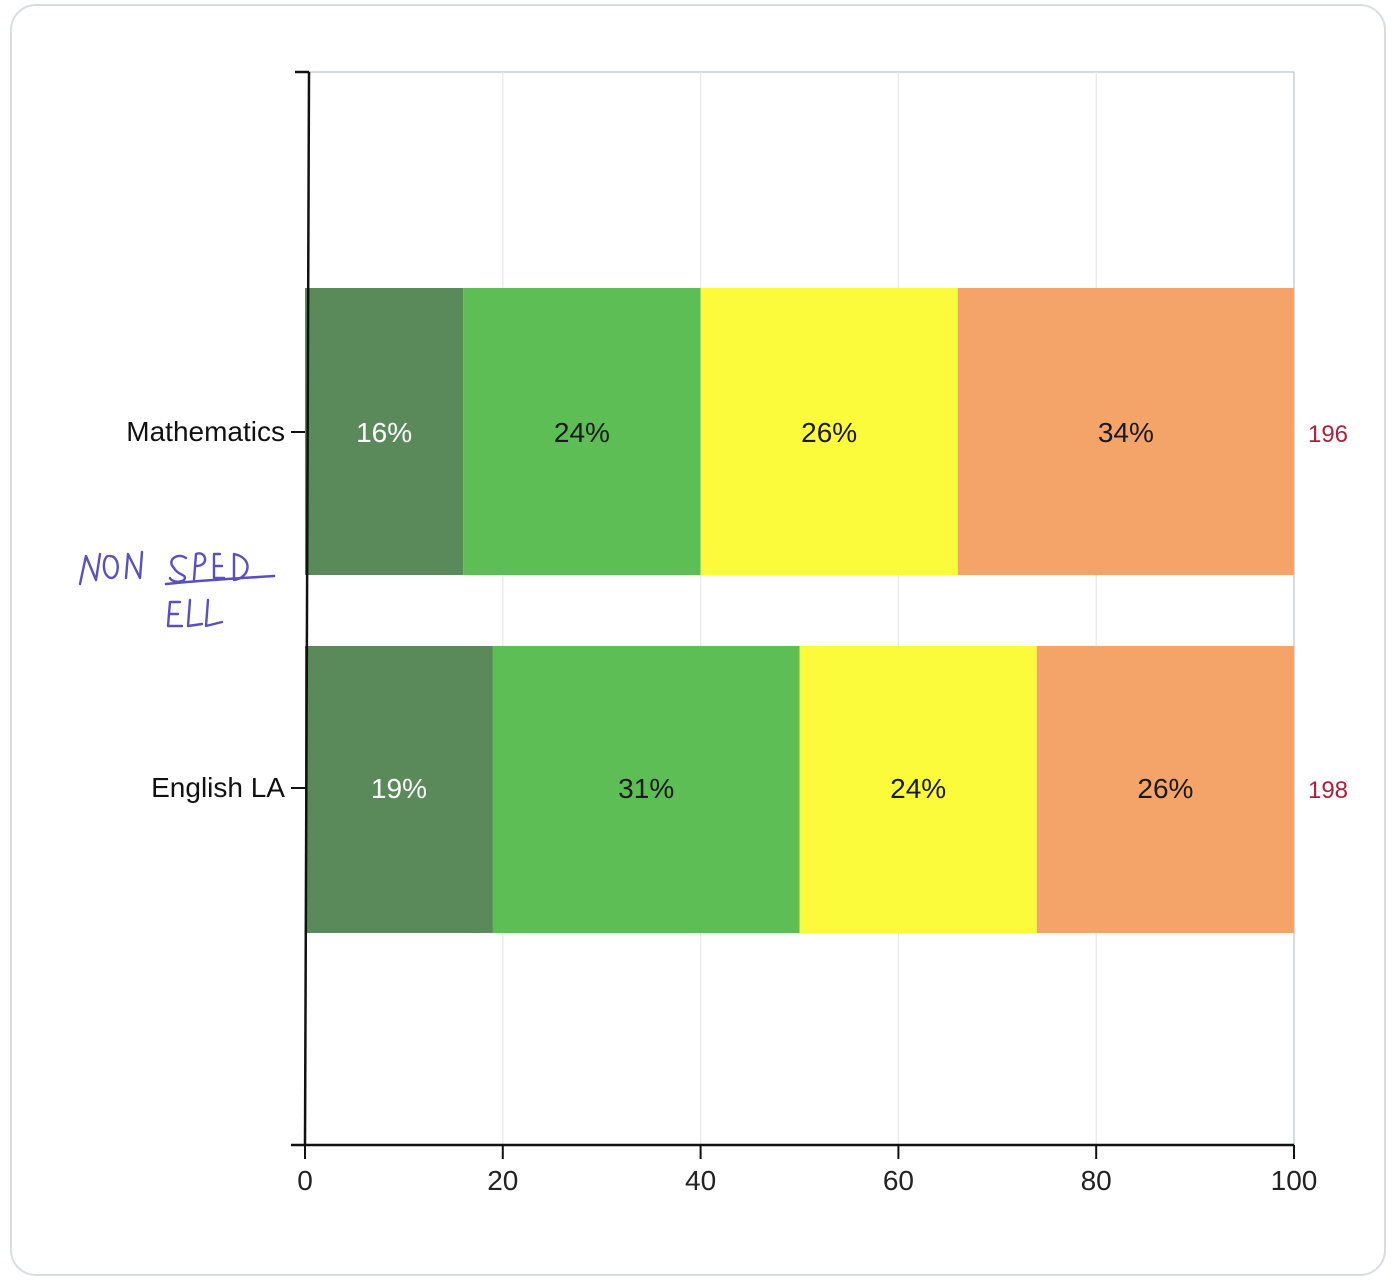 This screenshot has height=1281, width=1394. Describe the element at coordinates (163, 568) in the screenshot. I see `handwriting-non-sped` at that location.